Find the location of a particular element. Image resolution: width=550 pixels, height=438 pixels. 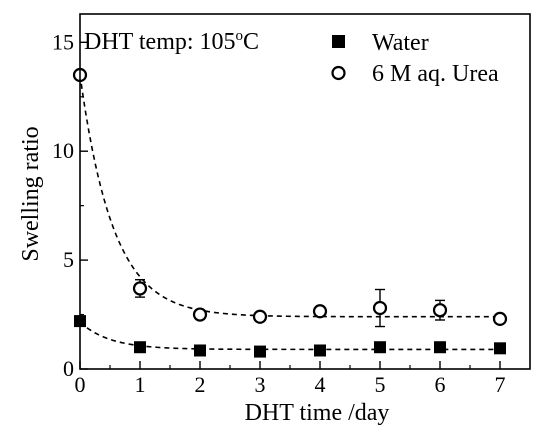

annotation-unit: C is located at coordinates (251, 42).